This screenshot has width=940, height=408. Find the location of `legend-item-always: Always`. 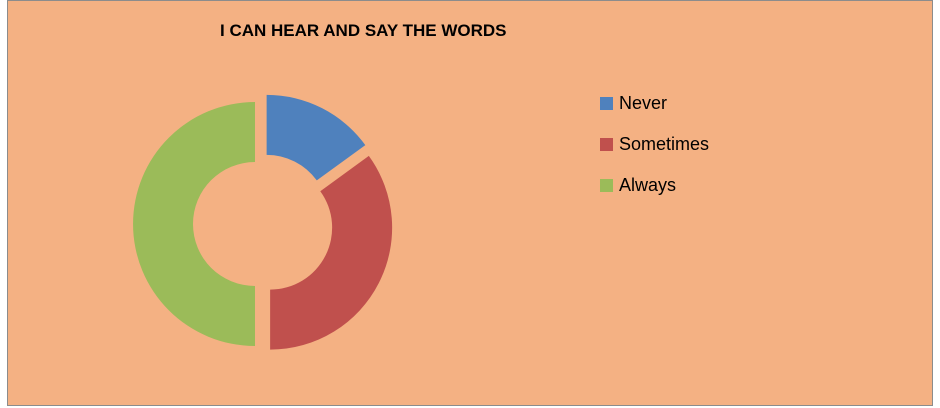

legend-item-always: Always is located at coordinates (654, 185).